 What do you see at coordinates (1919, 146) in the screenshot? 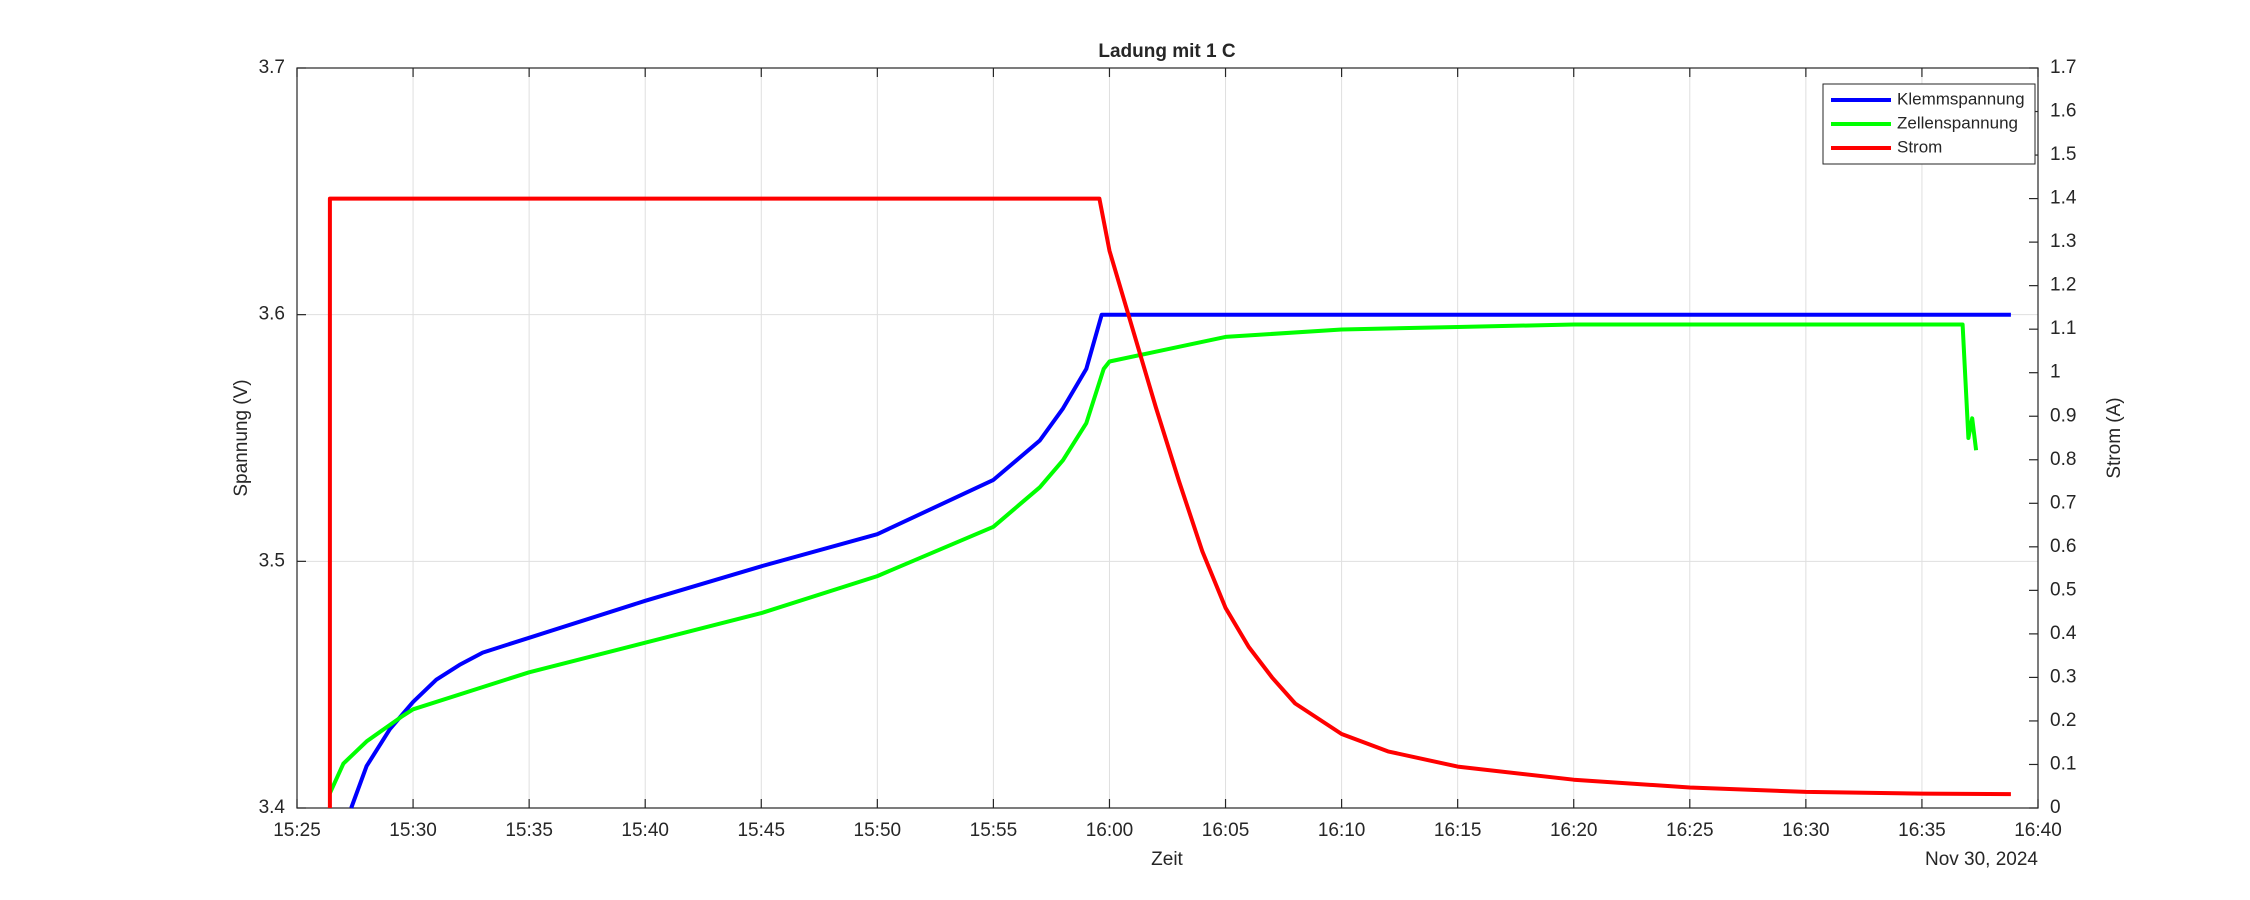
I see `legend-label: Strom` at bounding box center [1919, 146].